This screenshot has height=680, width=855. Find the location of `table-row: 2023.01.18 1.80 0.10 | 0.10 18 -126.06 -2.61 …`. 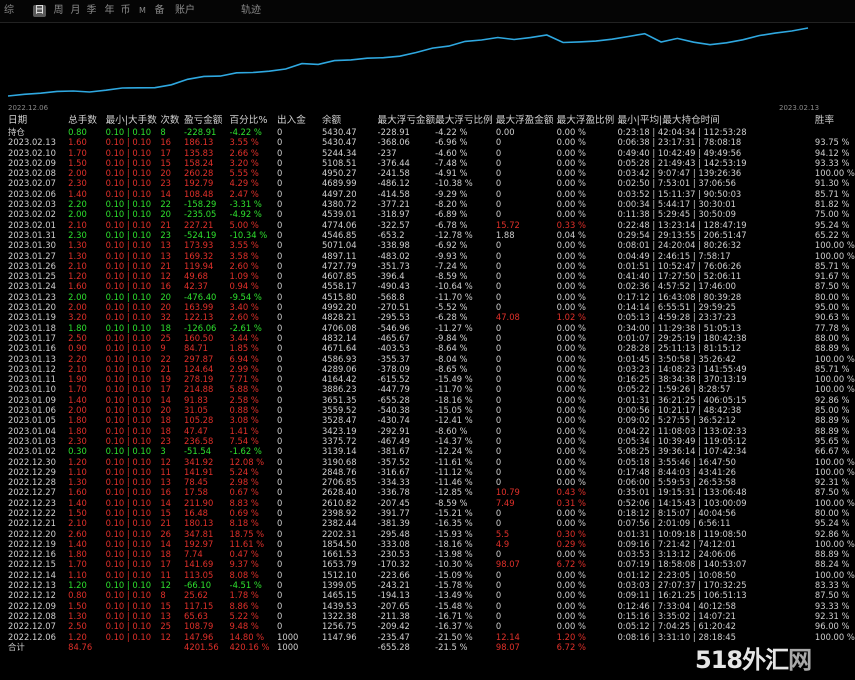

table-row: 2023.01.18 1.80 0.10 | 0.10 18 -126.06 -2.61 … is located at coordinates (431, 328).